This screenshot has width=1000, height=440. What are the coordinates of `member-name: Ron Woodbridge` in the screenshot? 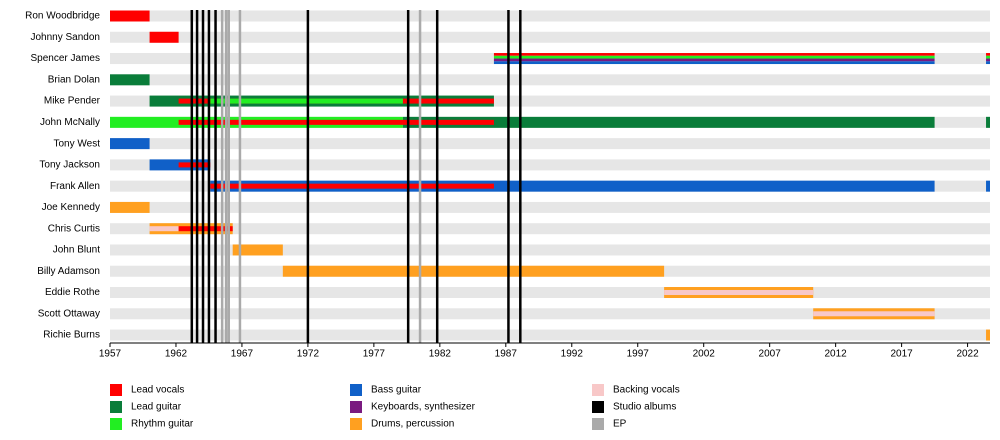 It's located at (62, 16).